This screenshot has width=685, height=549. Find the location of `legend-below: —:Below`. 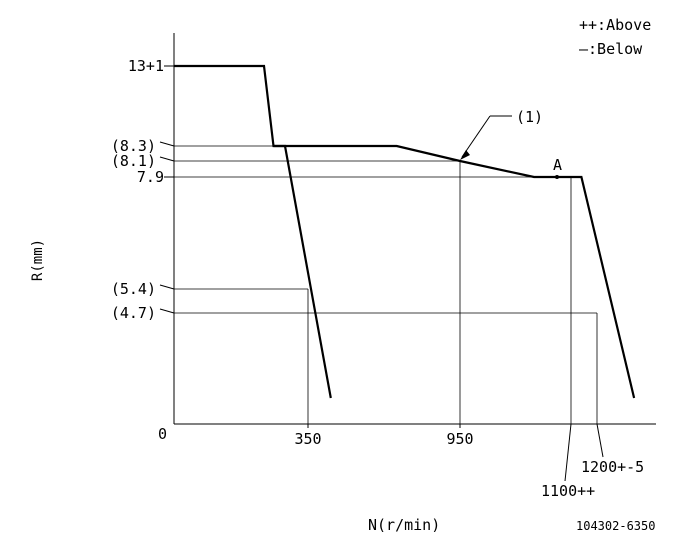

legend-below: —:Below is located at coordinates (611, 49).